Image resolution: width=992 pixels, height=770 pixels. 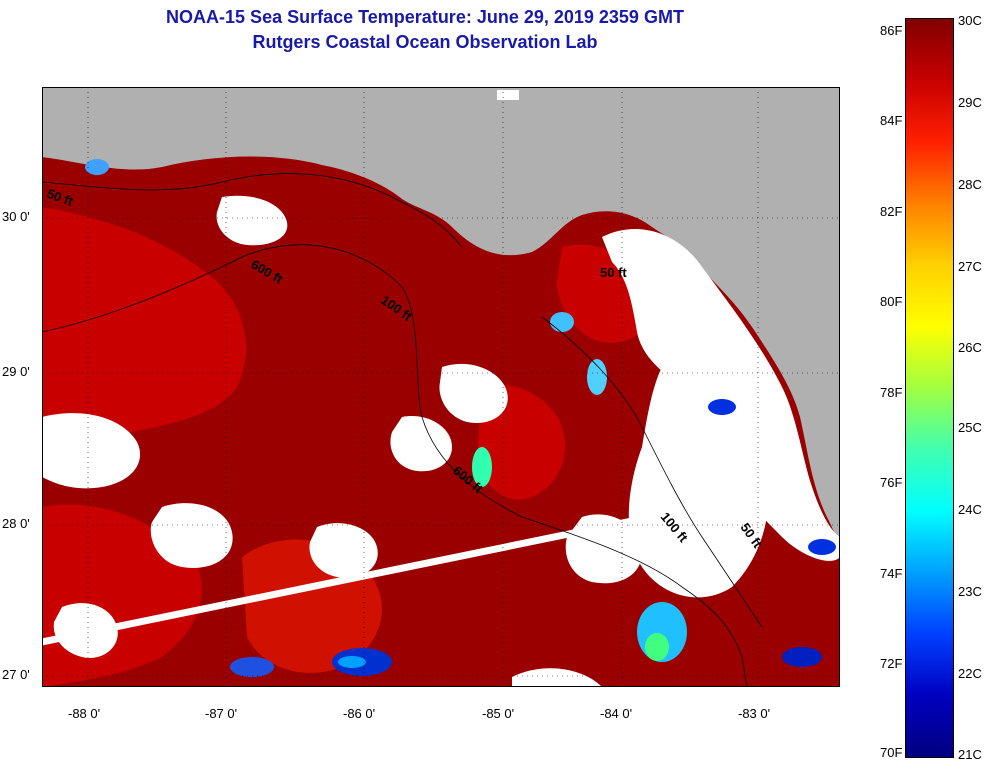 What do you see at coordinates (891, 752) in the screenshot?
I see `colorbar-f-label: 70F` at bounding box center [891, 752].